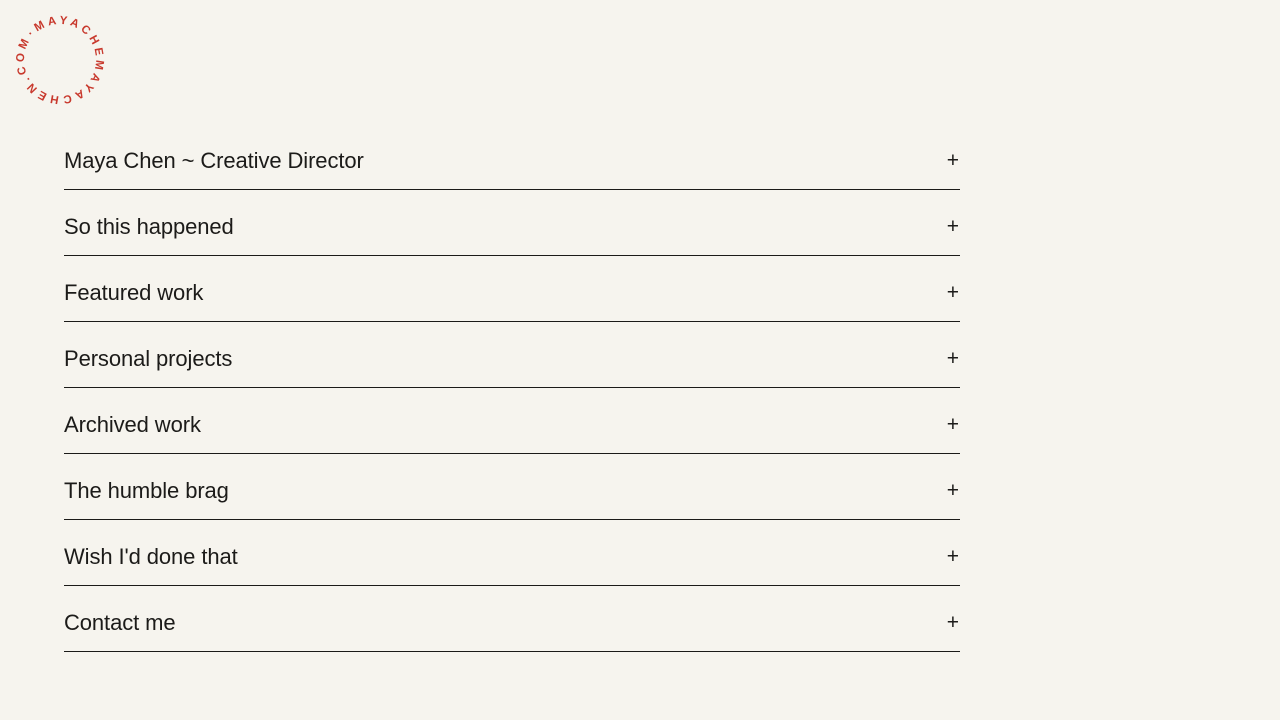 This screenshot has height=720, width=1280. I want to click on accordion-item-featured-work: Featured work +, so click(512, 289).